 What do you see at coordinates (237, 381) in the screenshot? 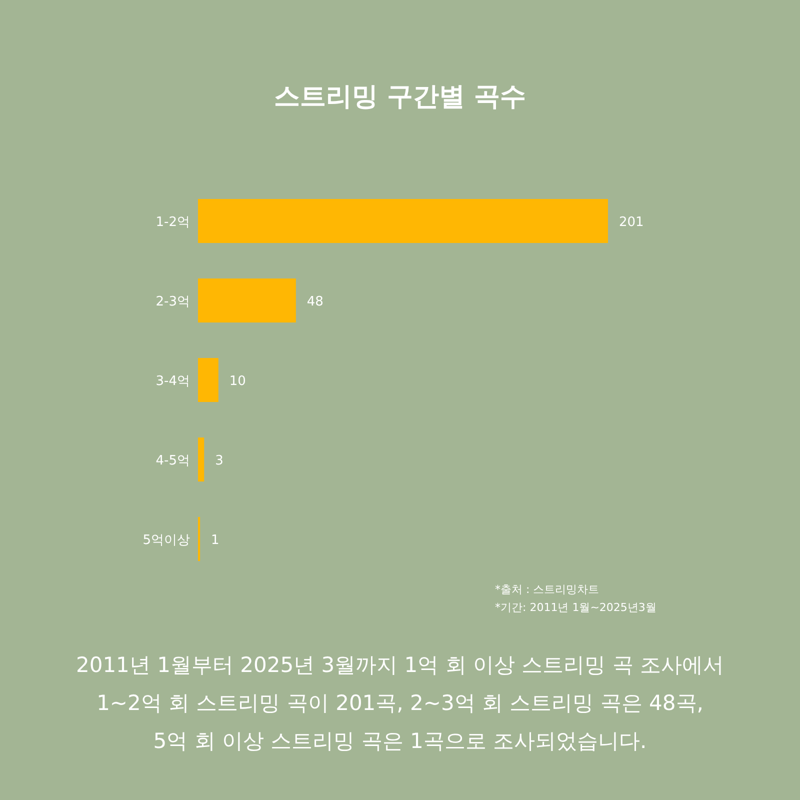
I see `data-label: 10` at bounding box center [237, 381].